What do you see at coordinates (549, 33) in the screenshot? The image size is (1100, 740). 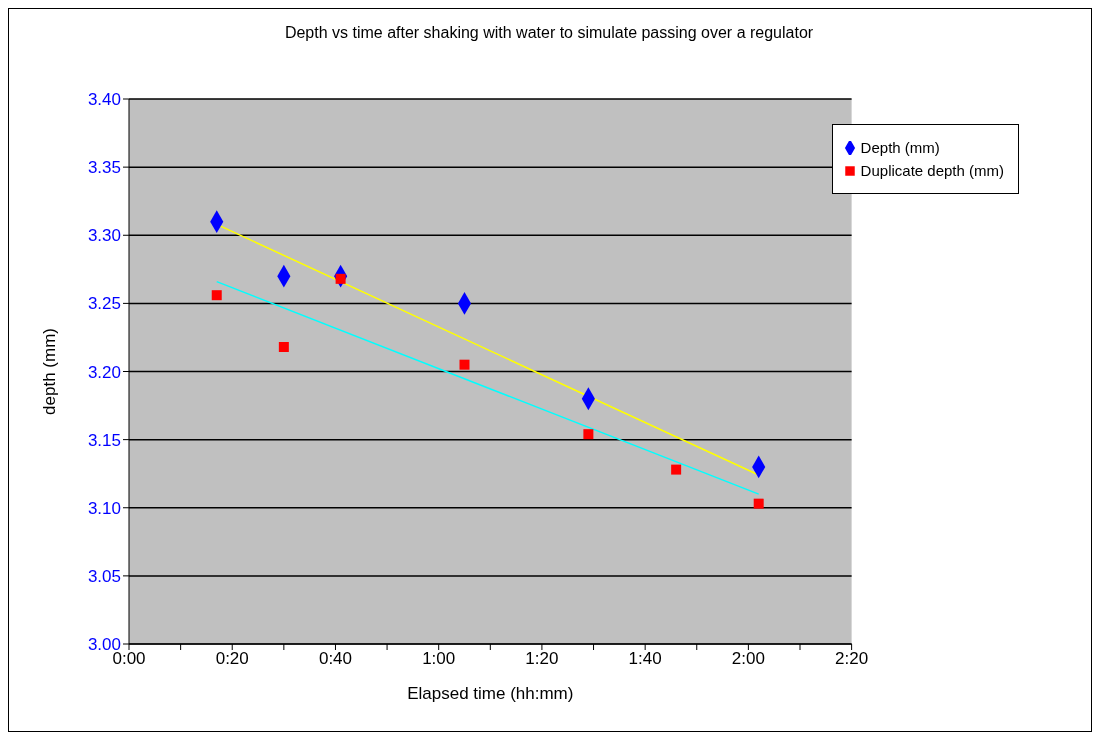 I see `chart-title: Depth vs time after shaking with water to simulate passing over a regulator` at bounding box center [549, 33].